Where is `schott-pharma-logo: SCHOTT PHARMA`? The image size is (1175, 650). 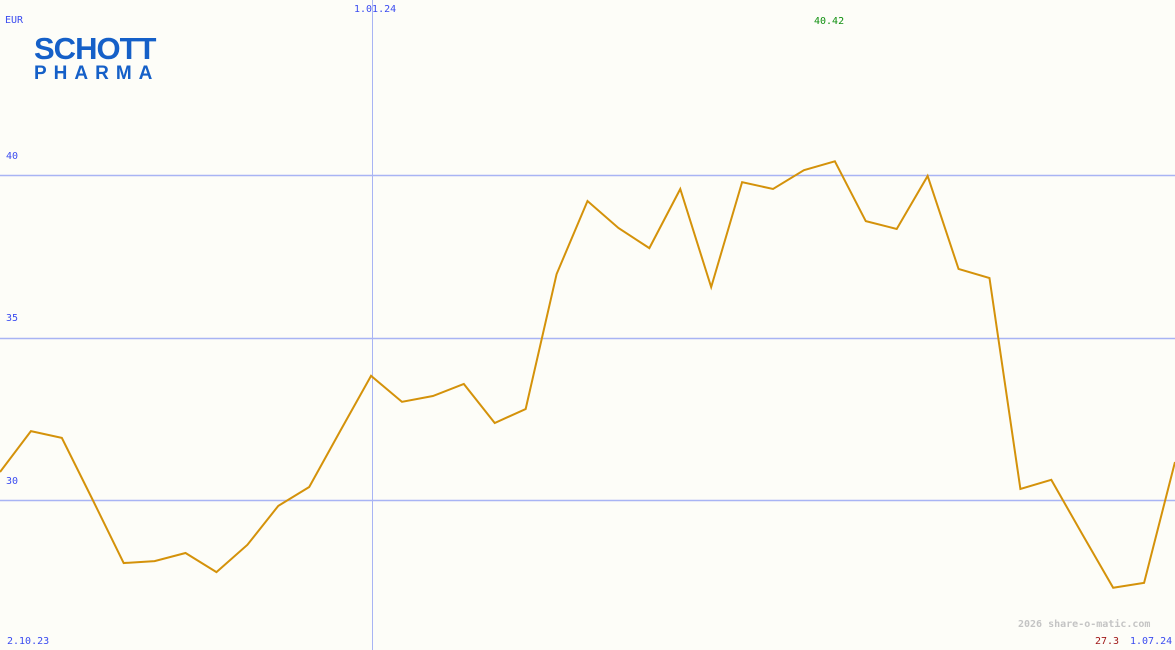
schott-pharma-logo: SCHOTT PHARMA is located at coordinates (97, 57).